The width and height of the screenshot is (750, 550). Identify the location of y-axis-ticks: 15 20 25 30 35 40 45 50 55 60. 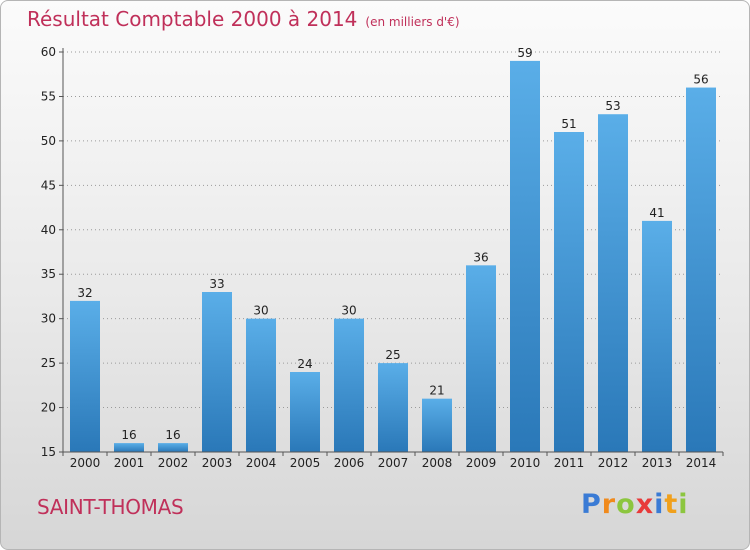
(52, 252).